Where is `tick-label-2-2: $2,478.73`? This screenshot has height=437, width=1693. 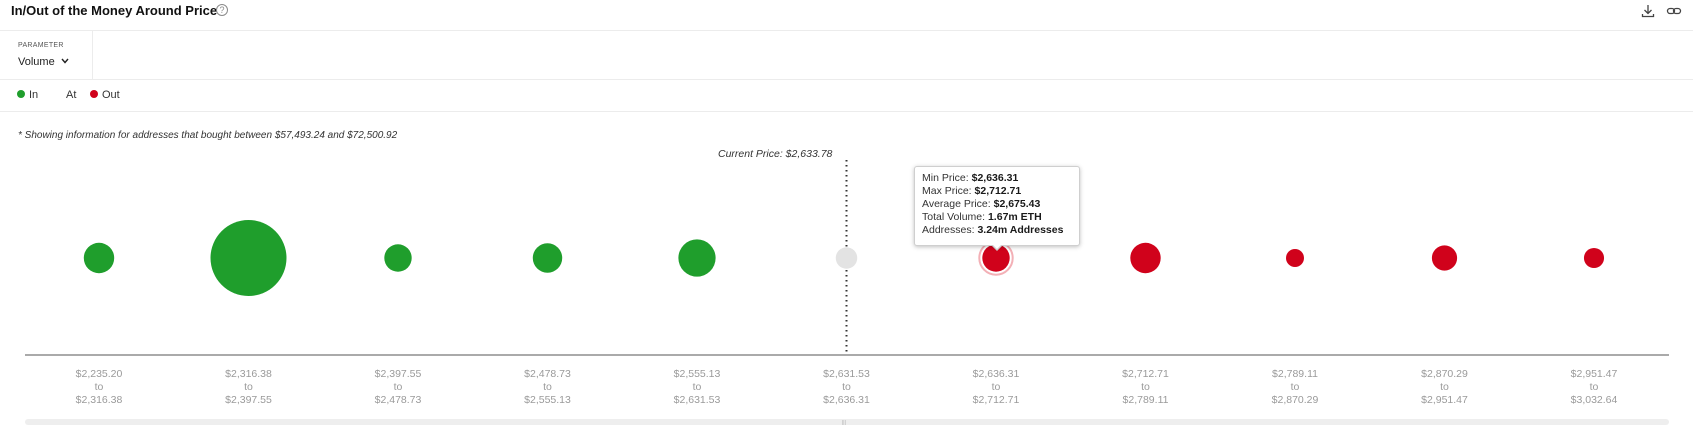 tick-label-2-2: $2,478.73 is located at coordinates (398, 400).